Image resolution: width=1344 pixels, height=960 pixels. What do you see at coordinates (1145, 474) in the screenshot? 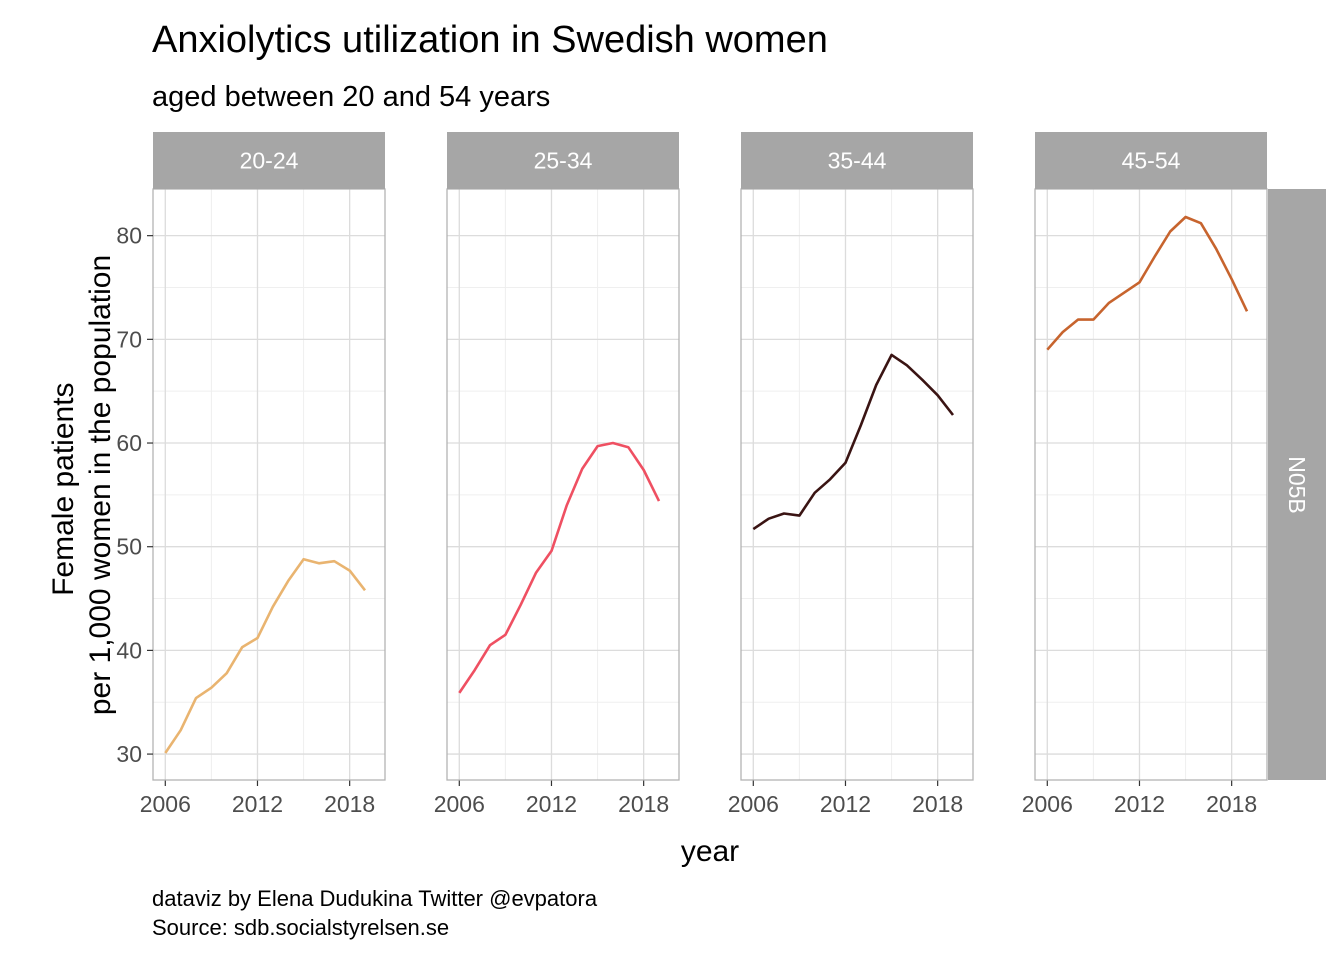
I see `facet-panel-45-54: 2006 2012 2018 45-54` at bounding box center [1145, 474].